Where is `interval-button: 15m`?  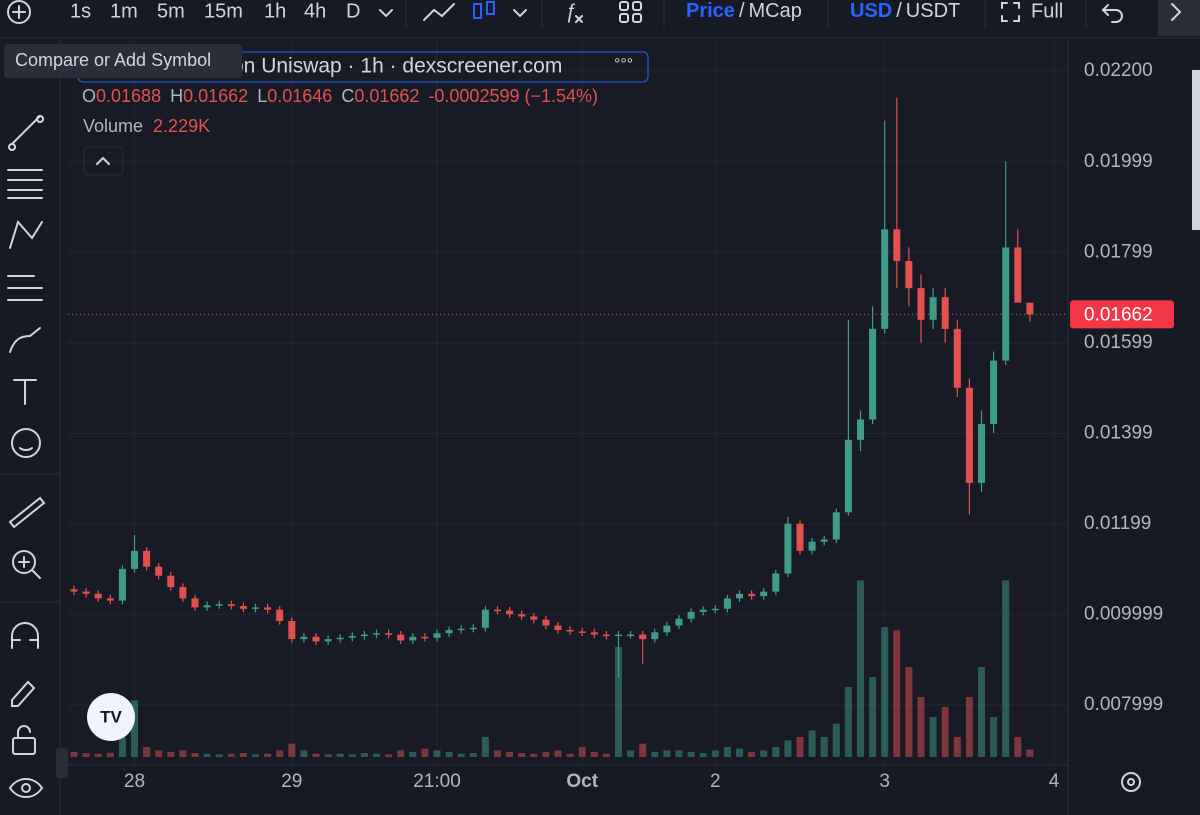 interval-button: 15m is located at coordinates (223, 11).